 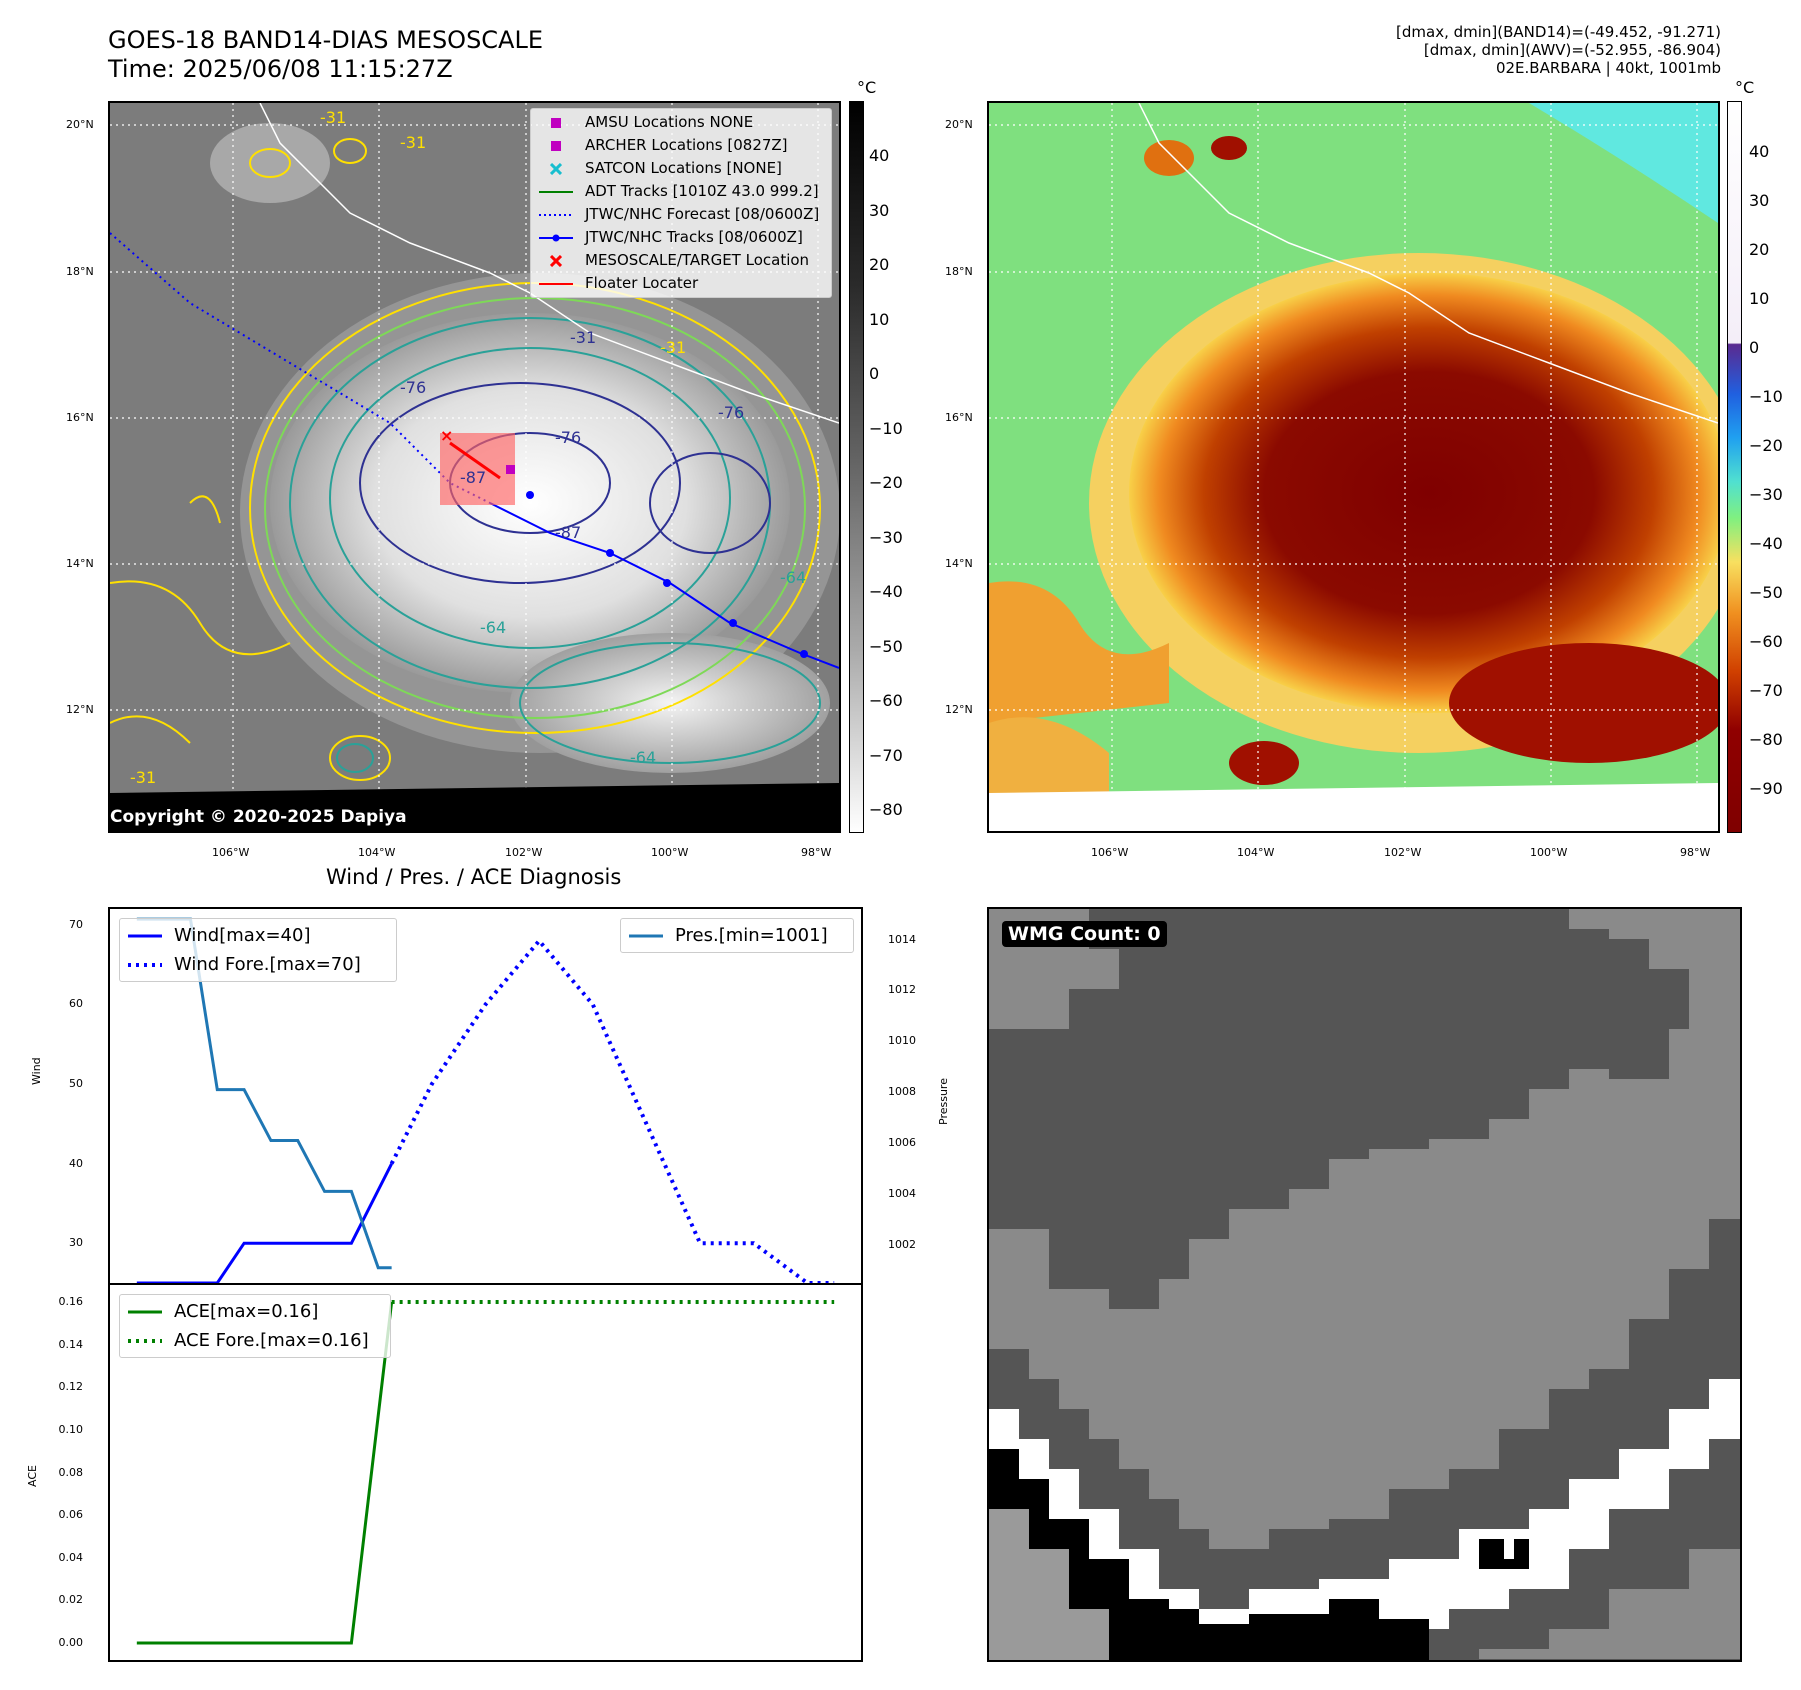 What do you see at coordinates (902, 1143) in the screenshot?
I see `y-tick-label: 1006` at bounding box center [902, 1143].